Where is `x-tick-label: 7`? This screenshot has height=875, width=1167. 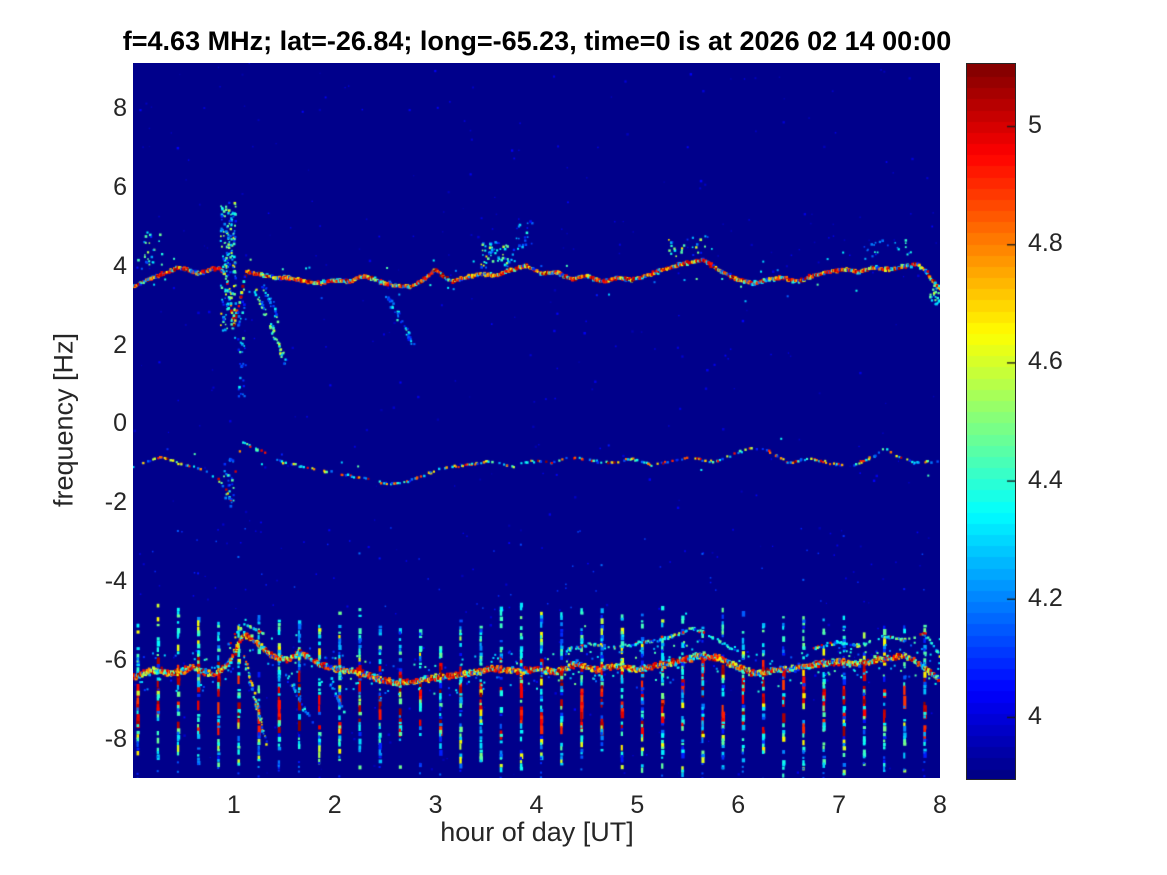 x-tick-label: 7 is located at coordinates (839, 805).